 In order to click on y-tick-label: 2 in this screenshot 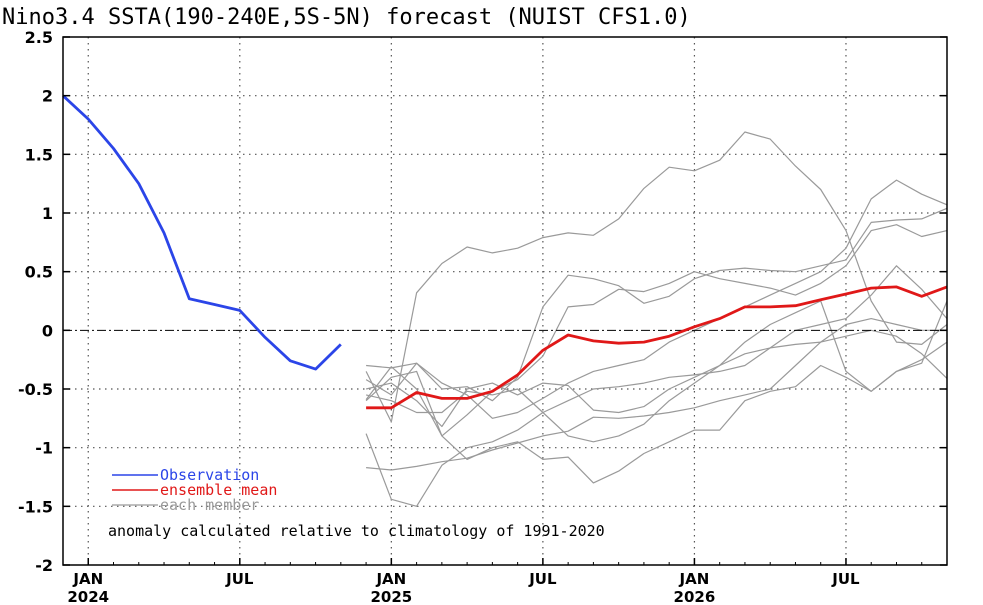, I will do `click(47, 96)`.